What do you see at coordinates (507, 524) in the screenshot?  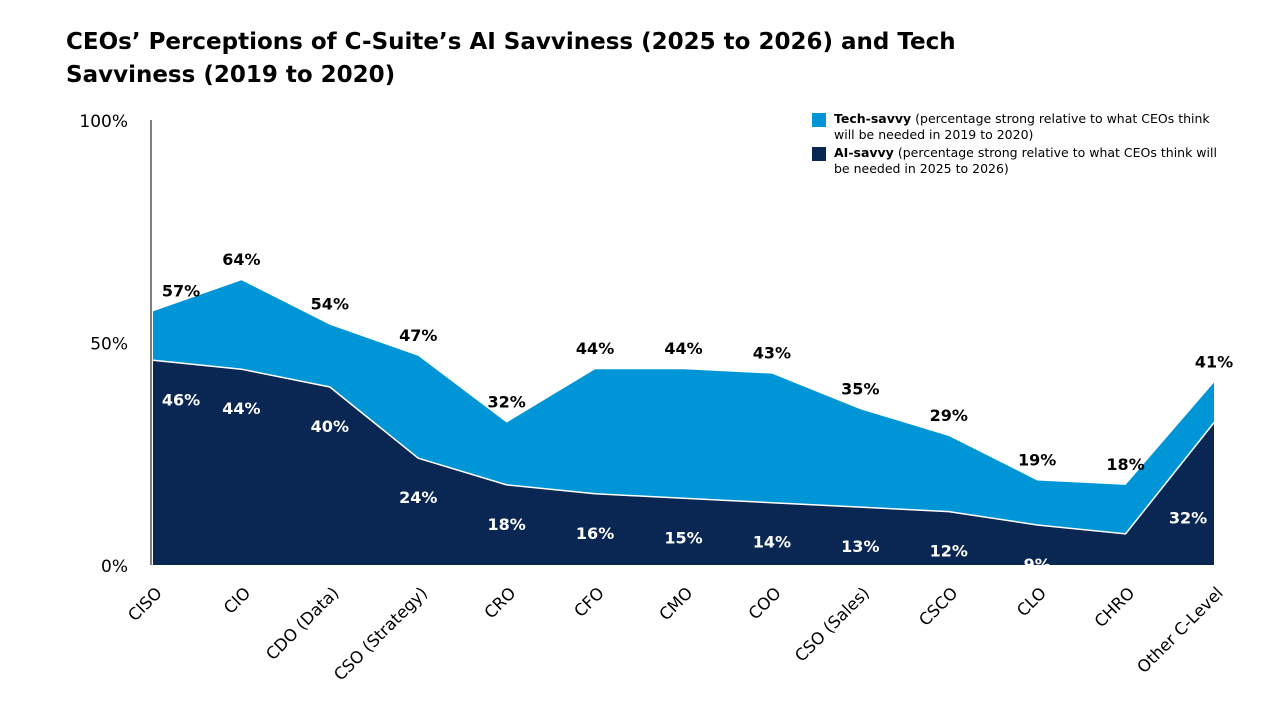 I see `data-label-ai-savvy-cro: 18%` at bounding box center [507, 524].